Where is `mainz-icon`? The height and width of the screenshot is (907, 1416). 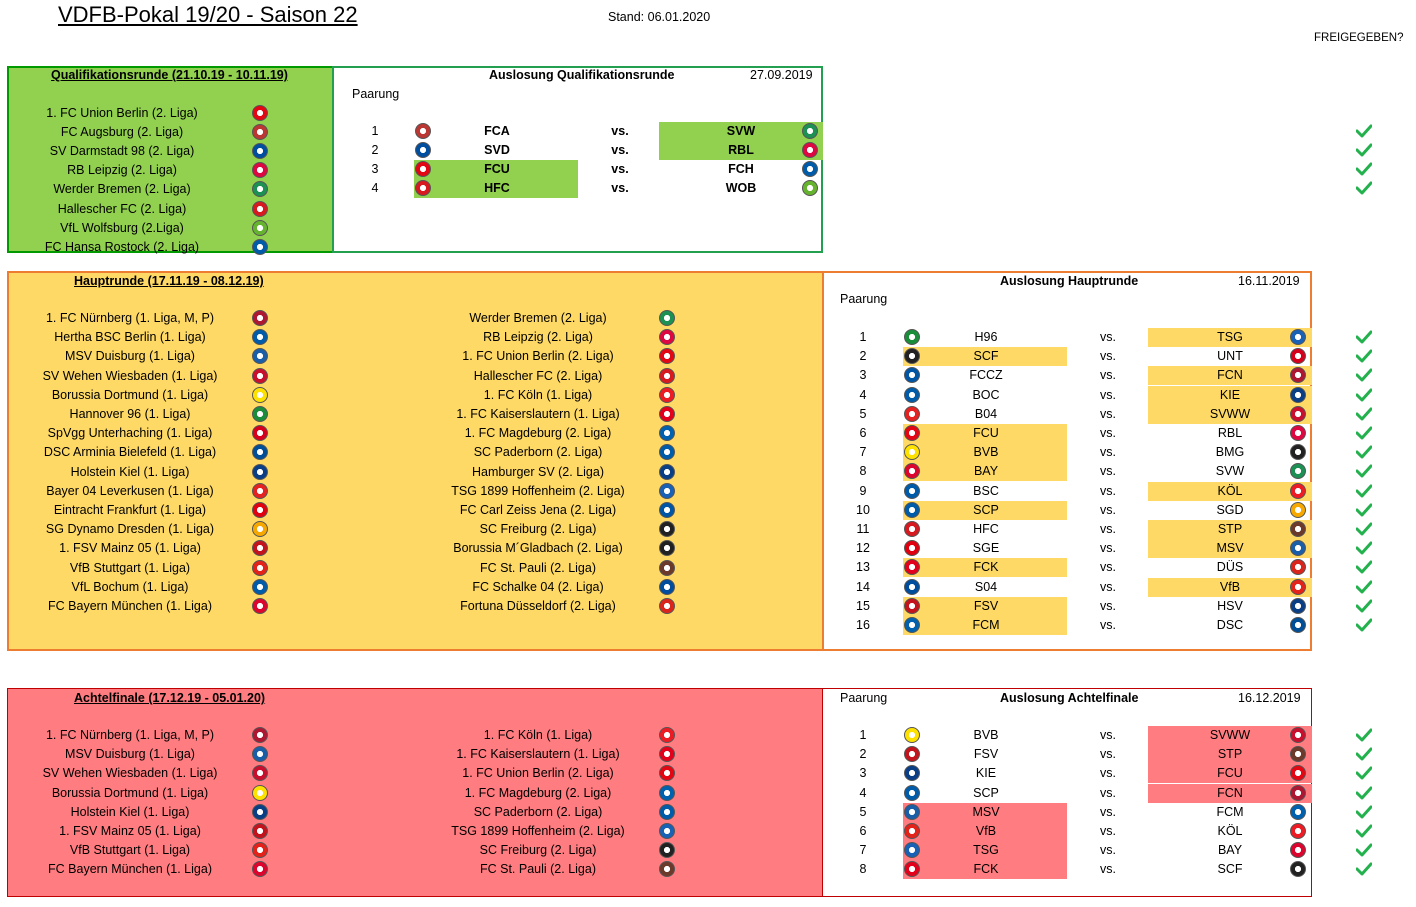 mainz-icon is located at coordinates (260, 548).